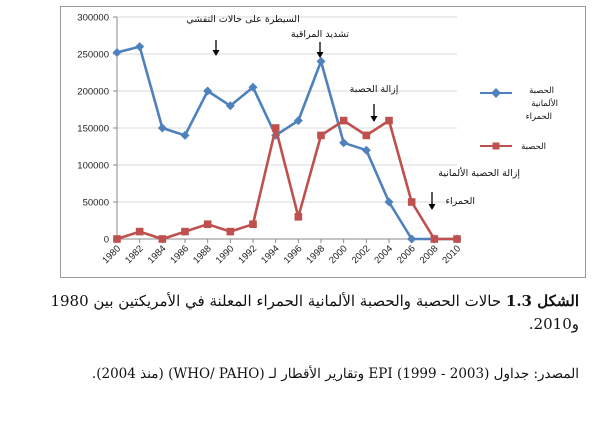 The image size is (607, 427). I want to click on y-tick-label: 200000, so click(93, 92).